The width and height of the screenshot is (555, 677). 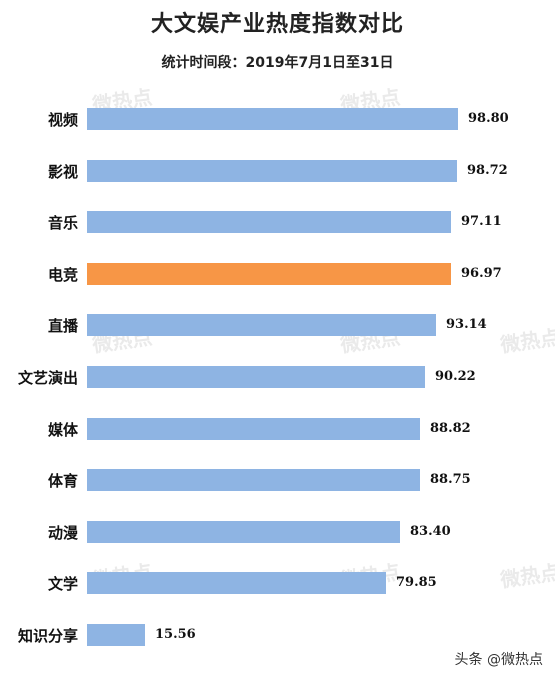 What do you see at coordinates (62, 120) in the screenshot?
I see `category-label: 视频` at bounding box center [62, 120].